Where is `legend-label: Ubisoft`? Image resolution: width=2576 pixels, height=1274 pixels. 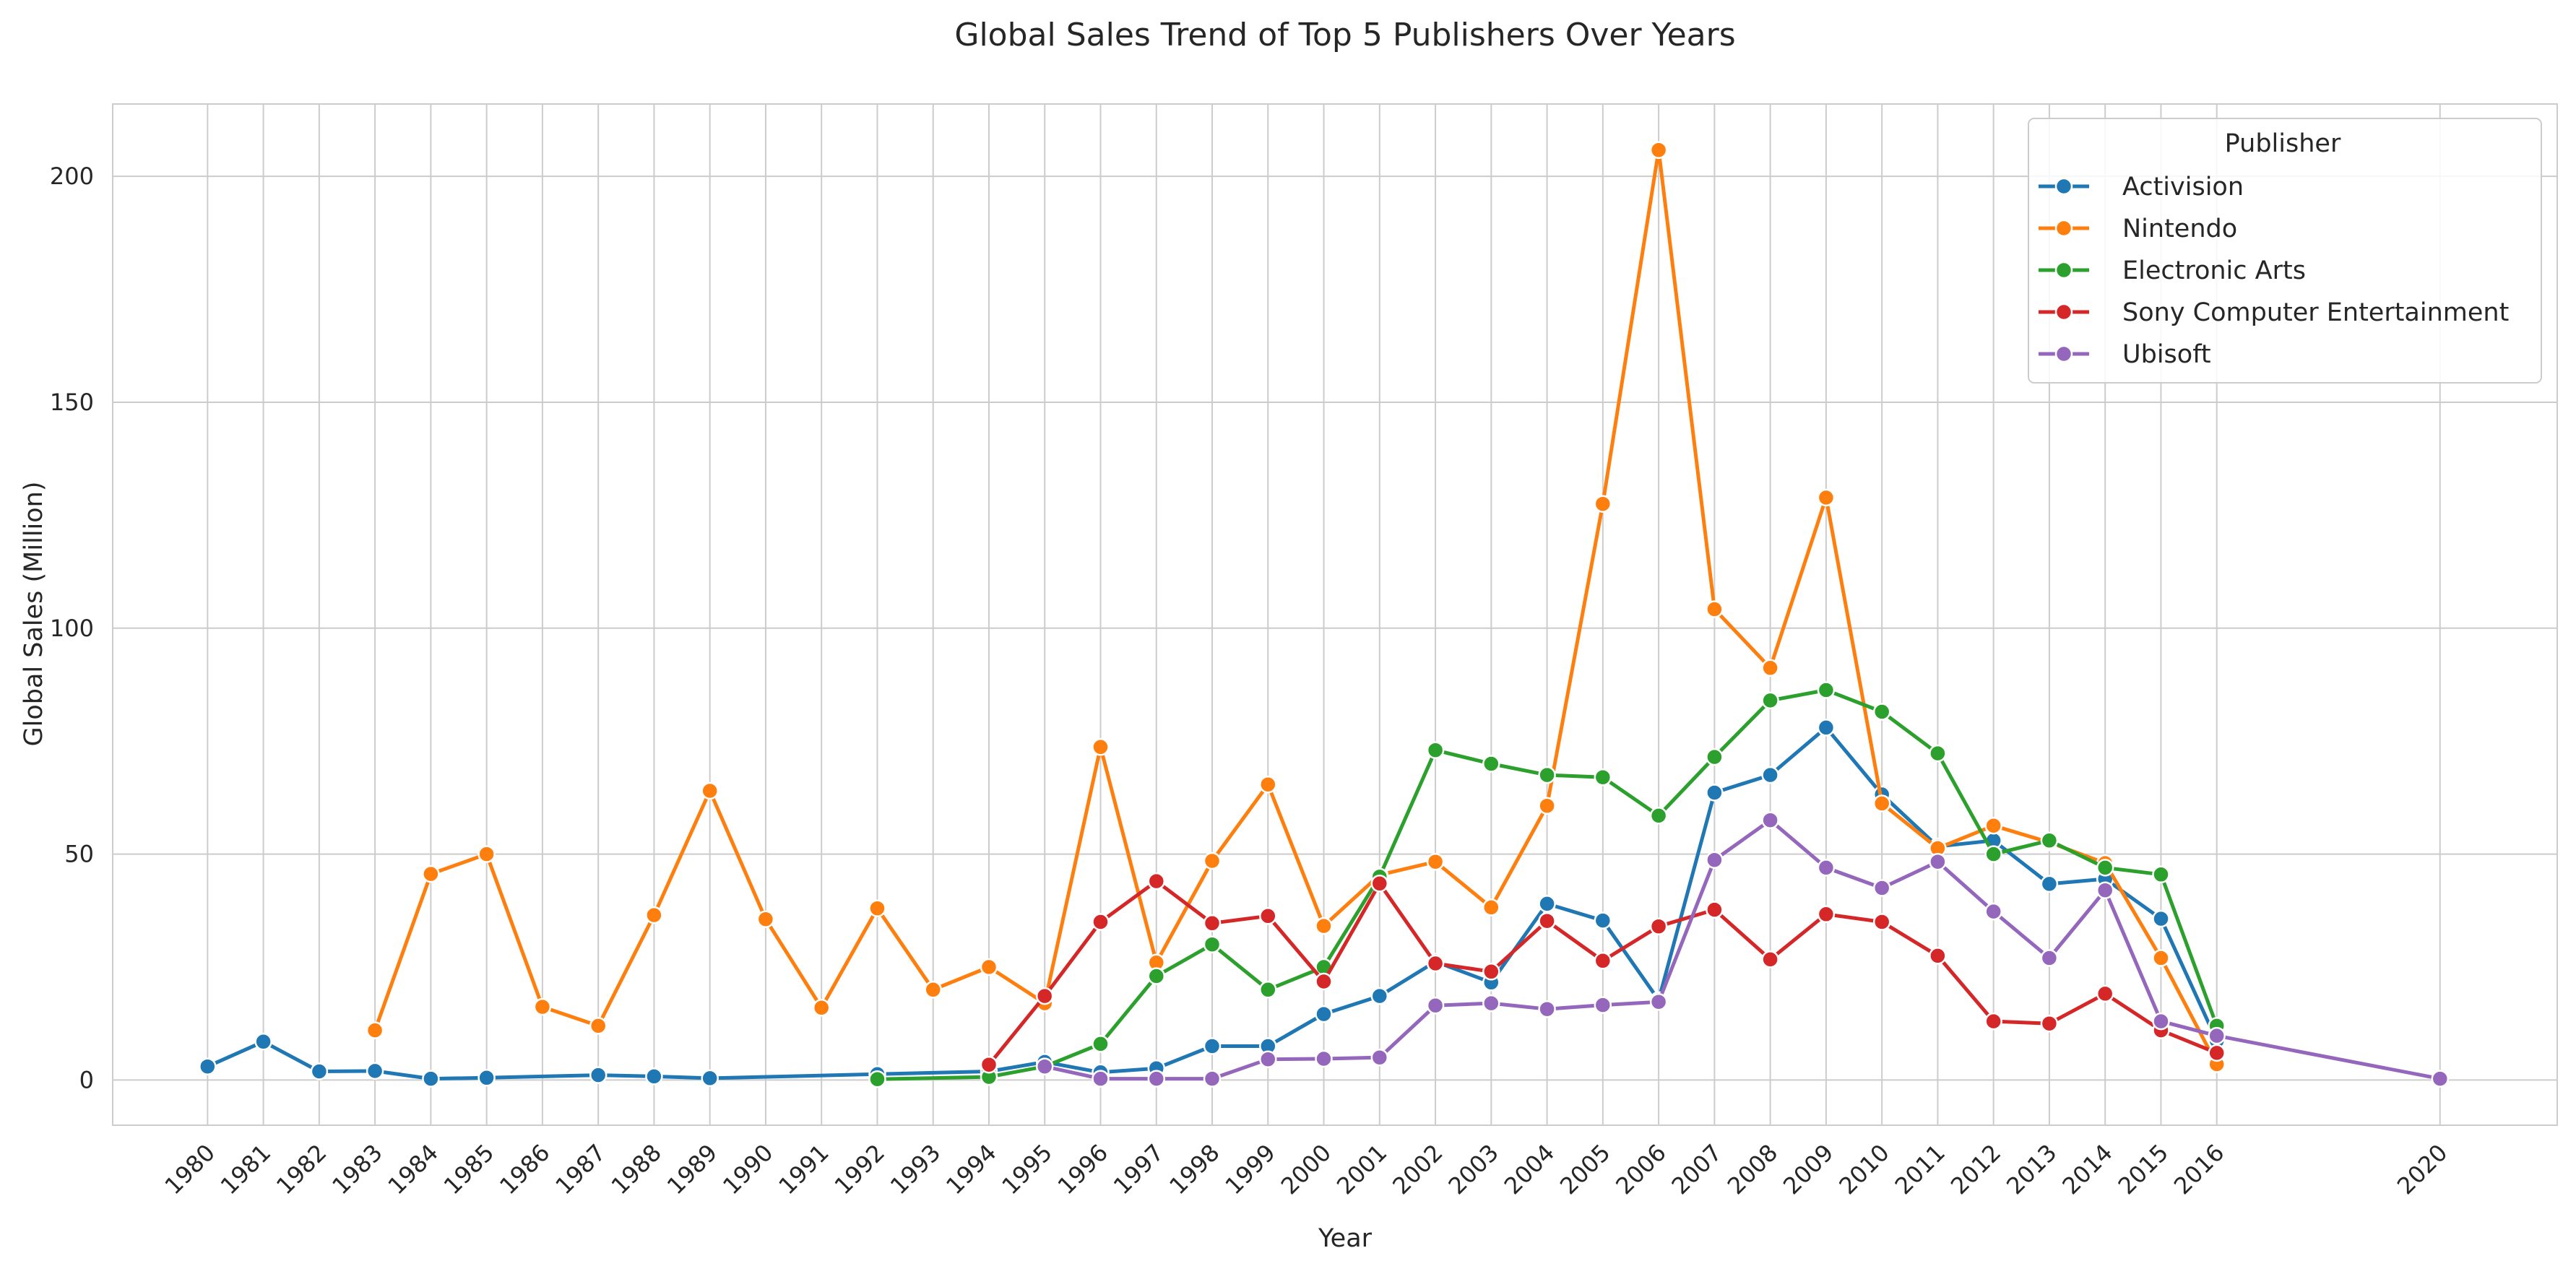 legend-label: Ubisoft is located at coordinates (2166, 354).